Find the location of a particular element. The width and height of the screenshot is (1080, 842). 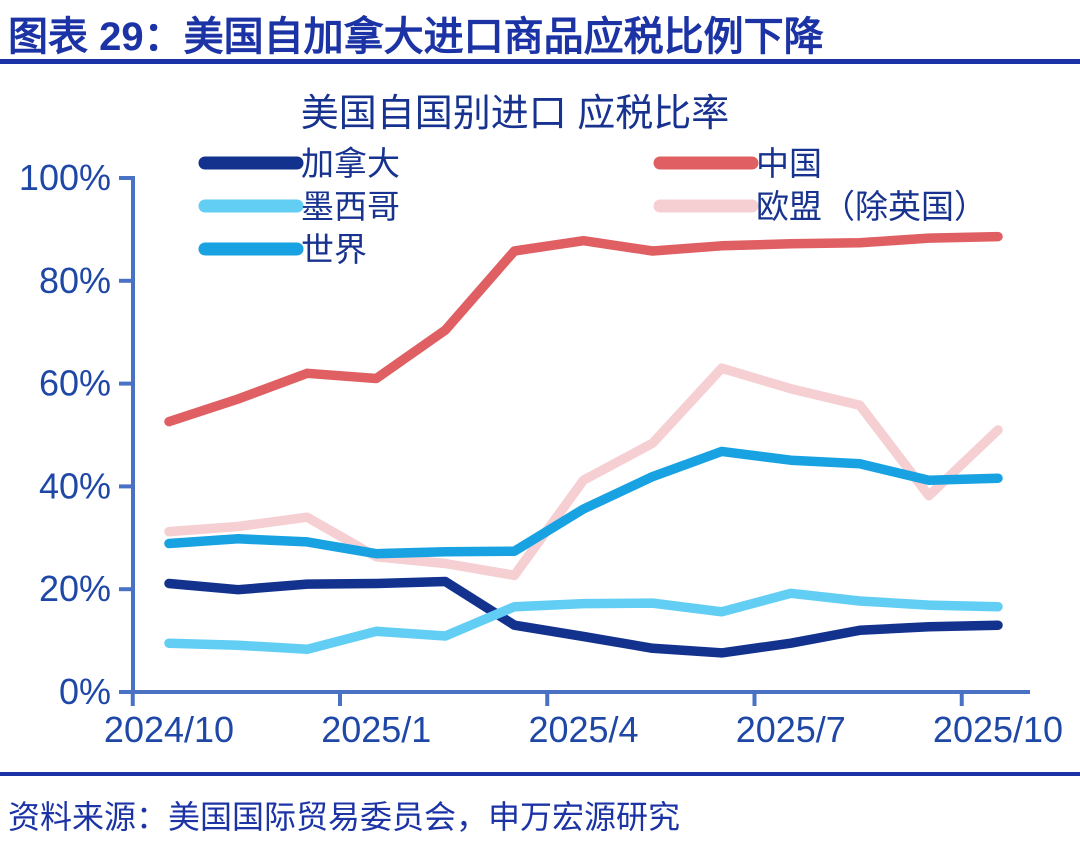

y-tick-label: 80% is located at coordinates (75, 280).